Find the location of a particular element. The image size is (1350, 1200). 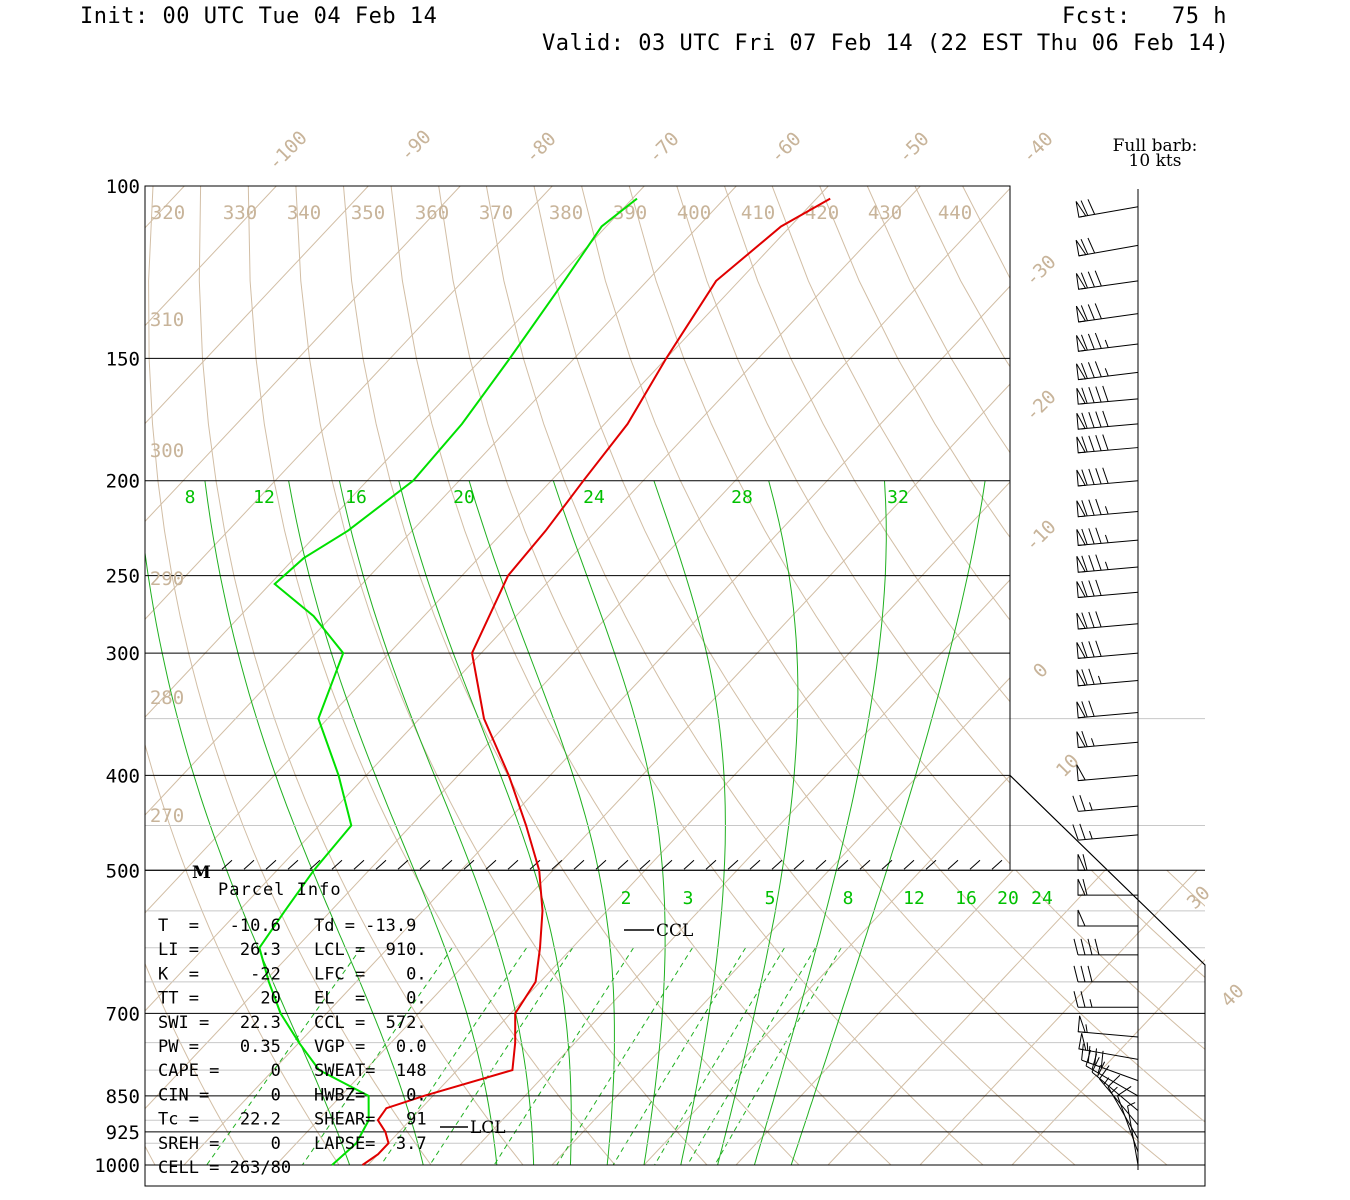

parcel-row-left: TT = 20 is located at coordinates (219, 999).